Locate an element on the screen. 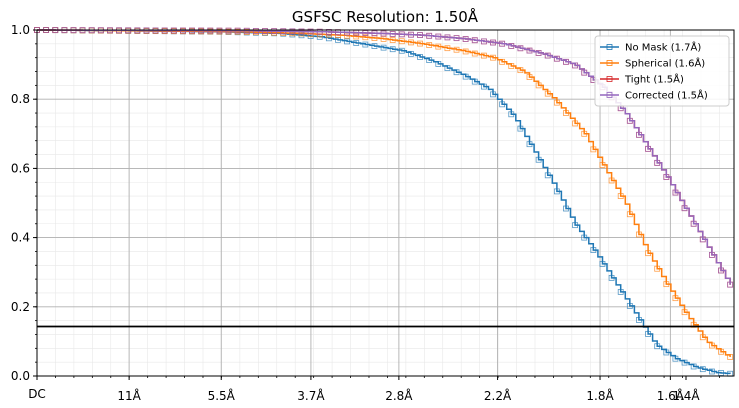 Image resolution: width=739 pixels, height=408 pixels. x-tick-label: 2.8Å is located at coordinates (399, 395).